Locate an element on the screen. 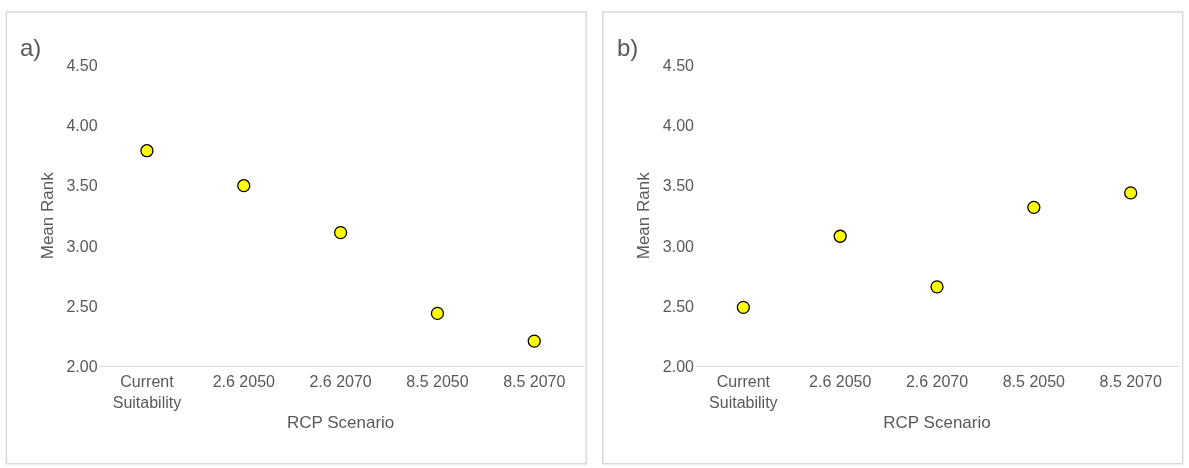 The width and height of the screenshot is (1189, 468). text: b) is located at coordinates (628, 47).